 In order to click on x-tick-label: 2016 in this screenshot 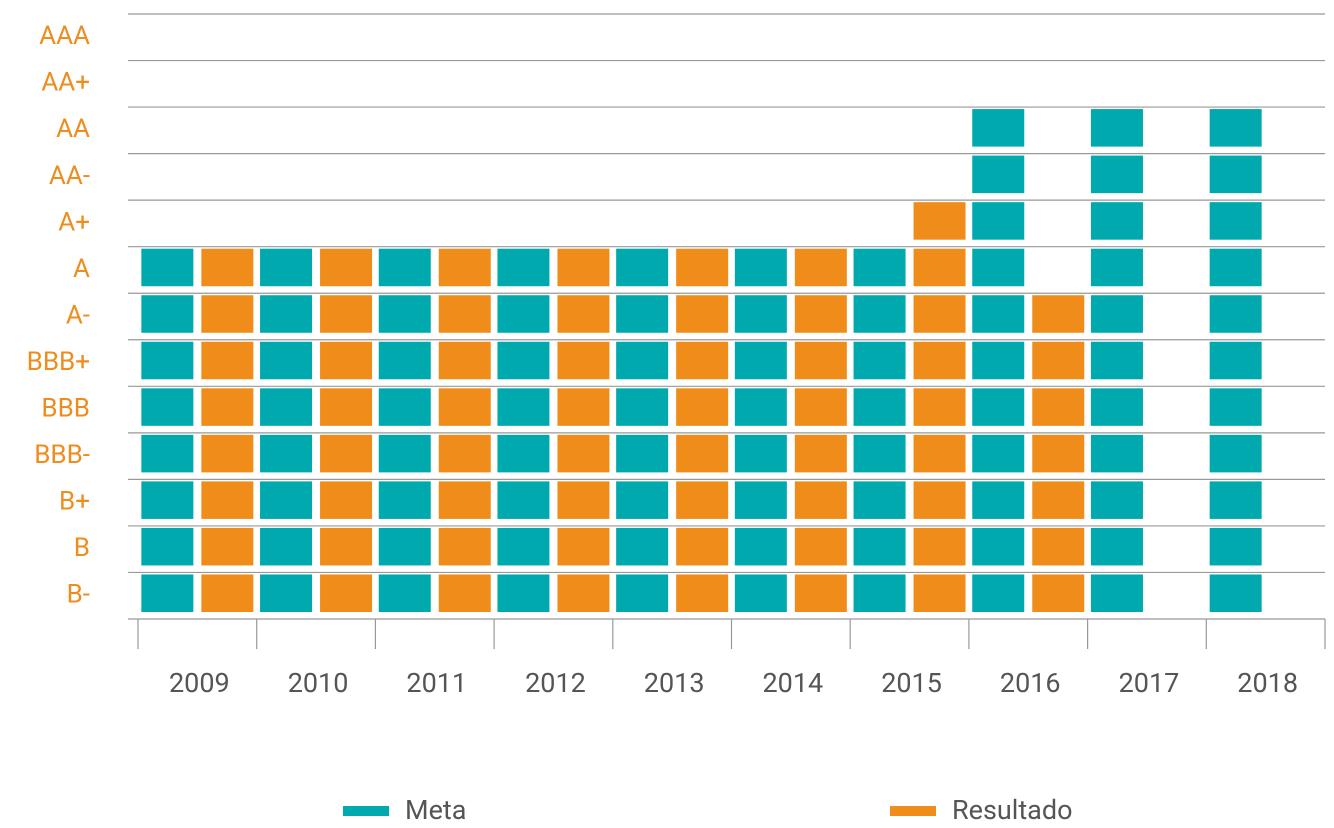, I will do `click(1030, 683)`.